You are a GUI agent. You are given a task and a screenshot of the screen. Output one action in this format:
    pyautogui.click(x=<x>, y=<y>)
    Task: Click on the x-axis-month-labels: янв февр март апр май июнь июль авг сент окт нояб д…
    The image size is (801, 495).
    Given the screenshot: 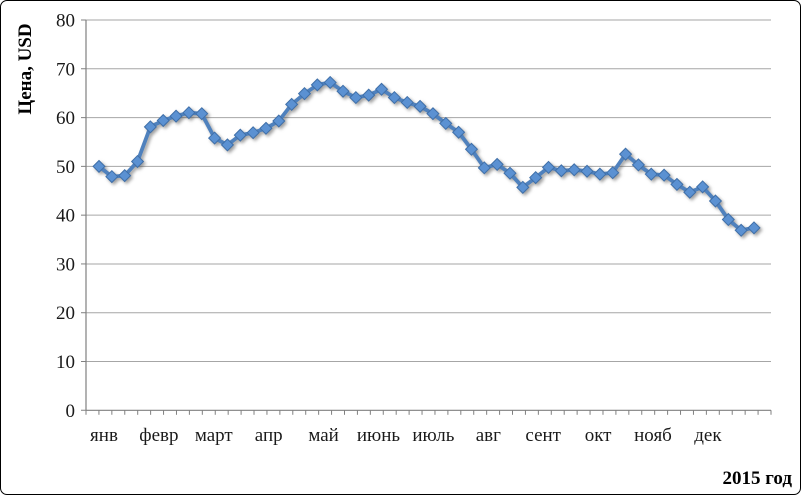 What is the action you would take?
    pyautogui.click(x=406, y=435)
    